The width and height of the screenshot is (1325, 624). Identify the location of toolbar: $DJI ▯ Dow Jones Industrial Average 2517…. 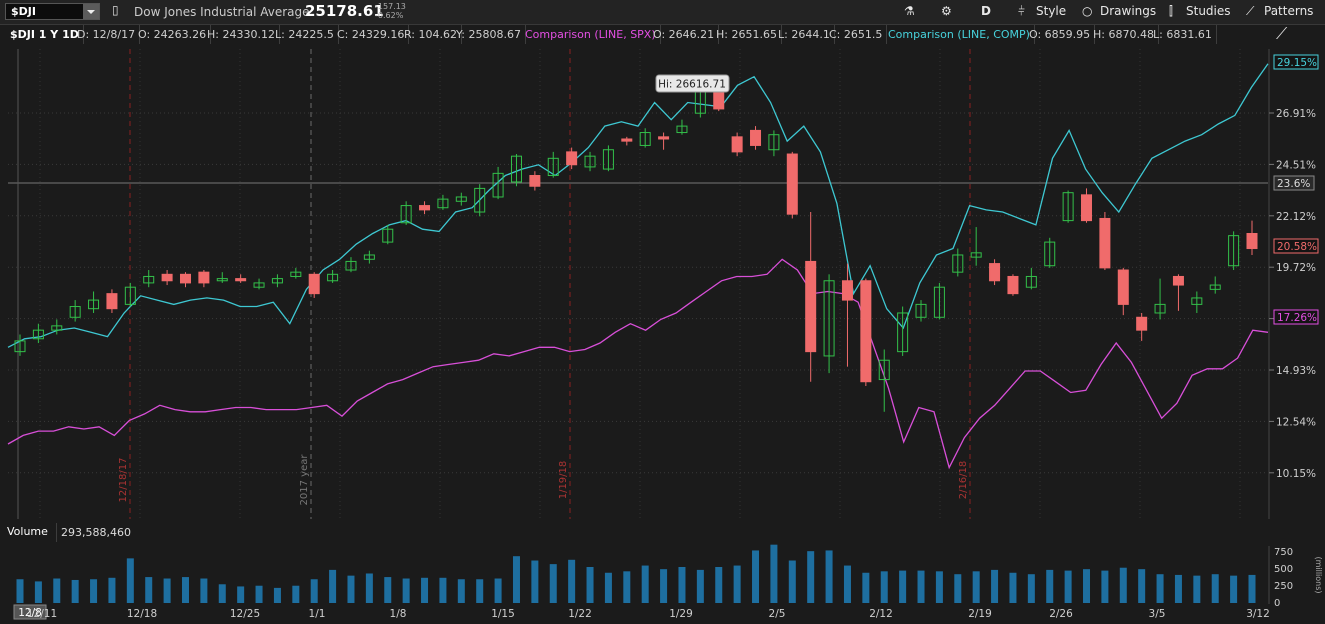
(662, 12).